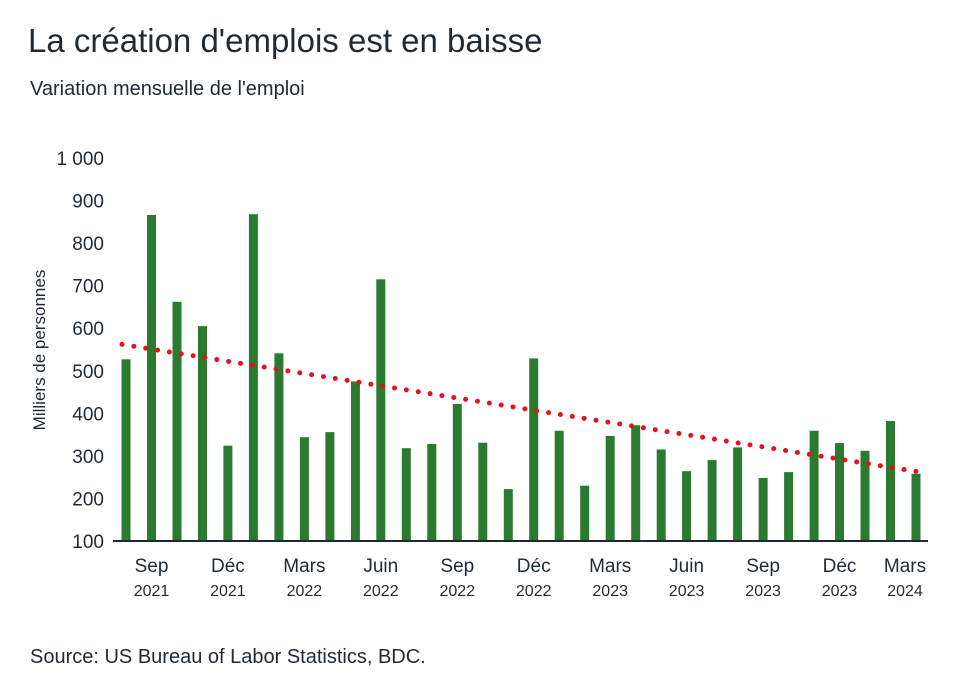 Image resolution: width=960 pixels, height=699 pixels. Describe the element at coordinates (88, 244) in the screenshot. I see `y-tick-label: 800` at that location.